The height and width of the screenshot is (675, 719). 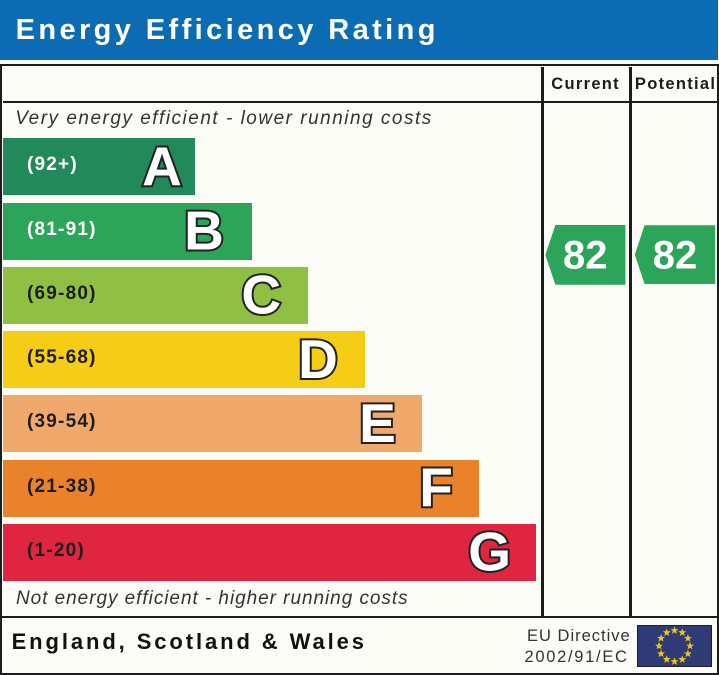 I want to click on svg-text: C, so click(x=261, y=295).